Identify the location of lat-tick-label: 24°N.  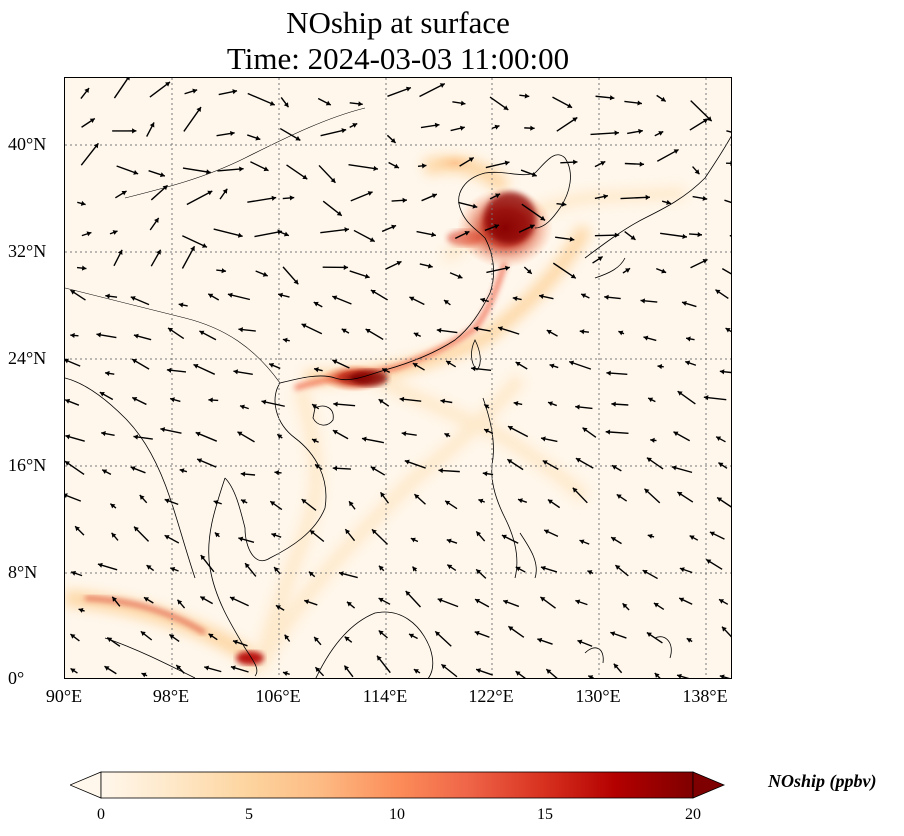
(27, 358).